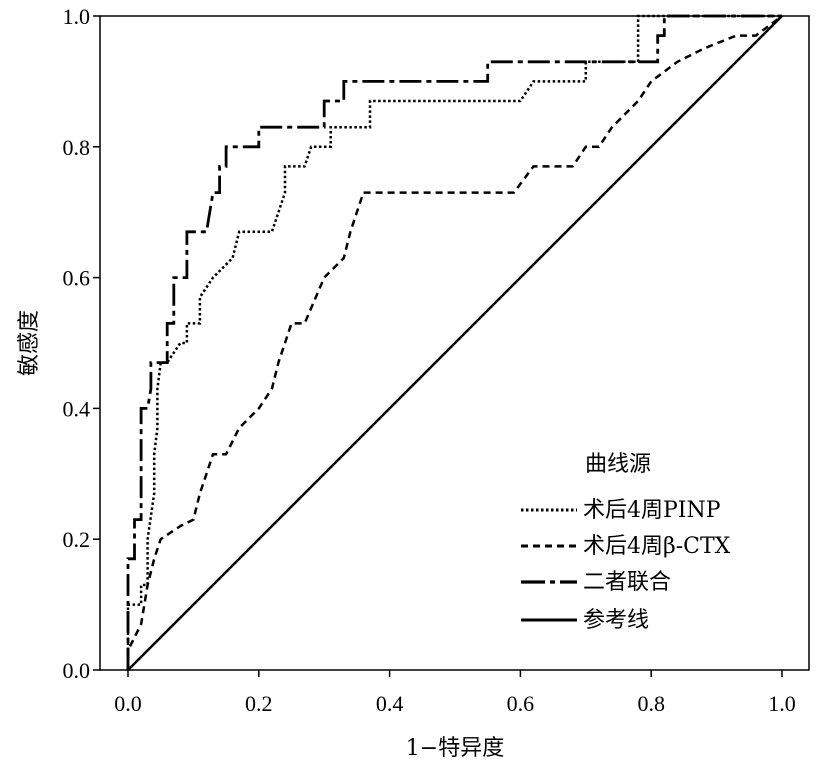 The image size is (827, 770). Describe the element at coordinates (81, 343) in the screenshot. I see `y-axis: 0.0 0.2 0.4 0.6 0.8 1.0` at that location.